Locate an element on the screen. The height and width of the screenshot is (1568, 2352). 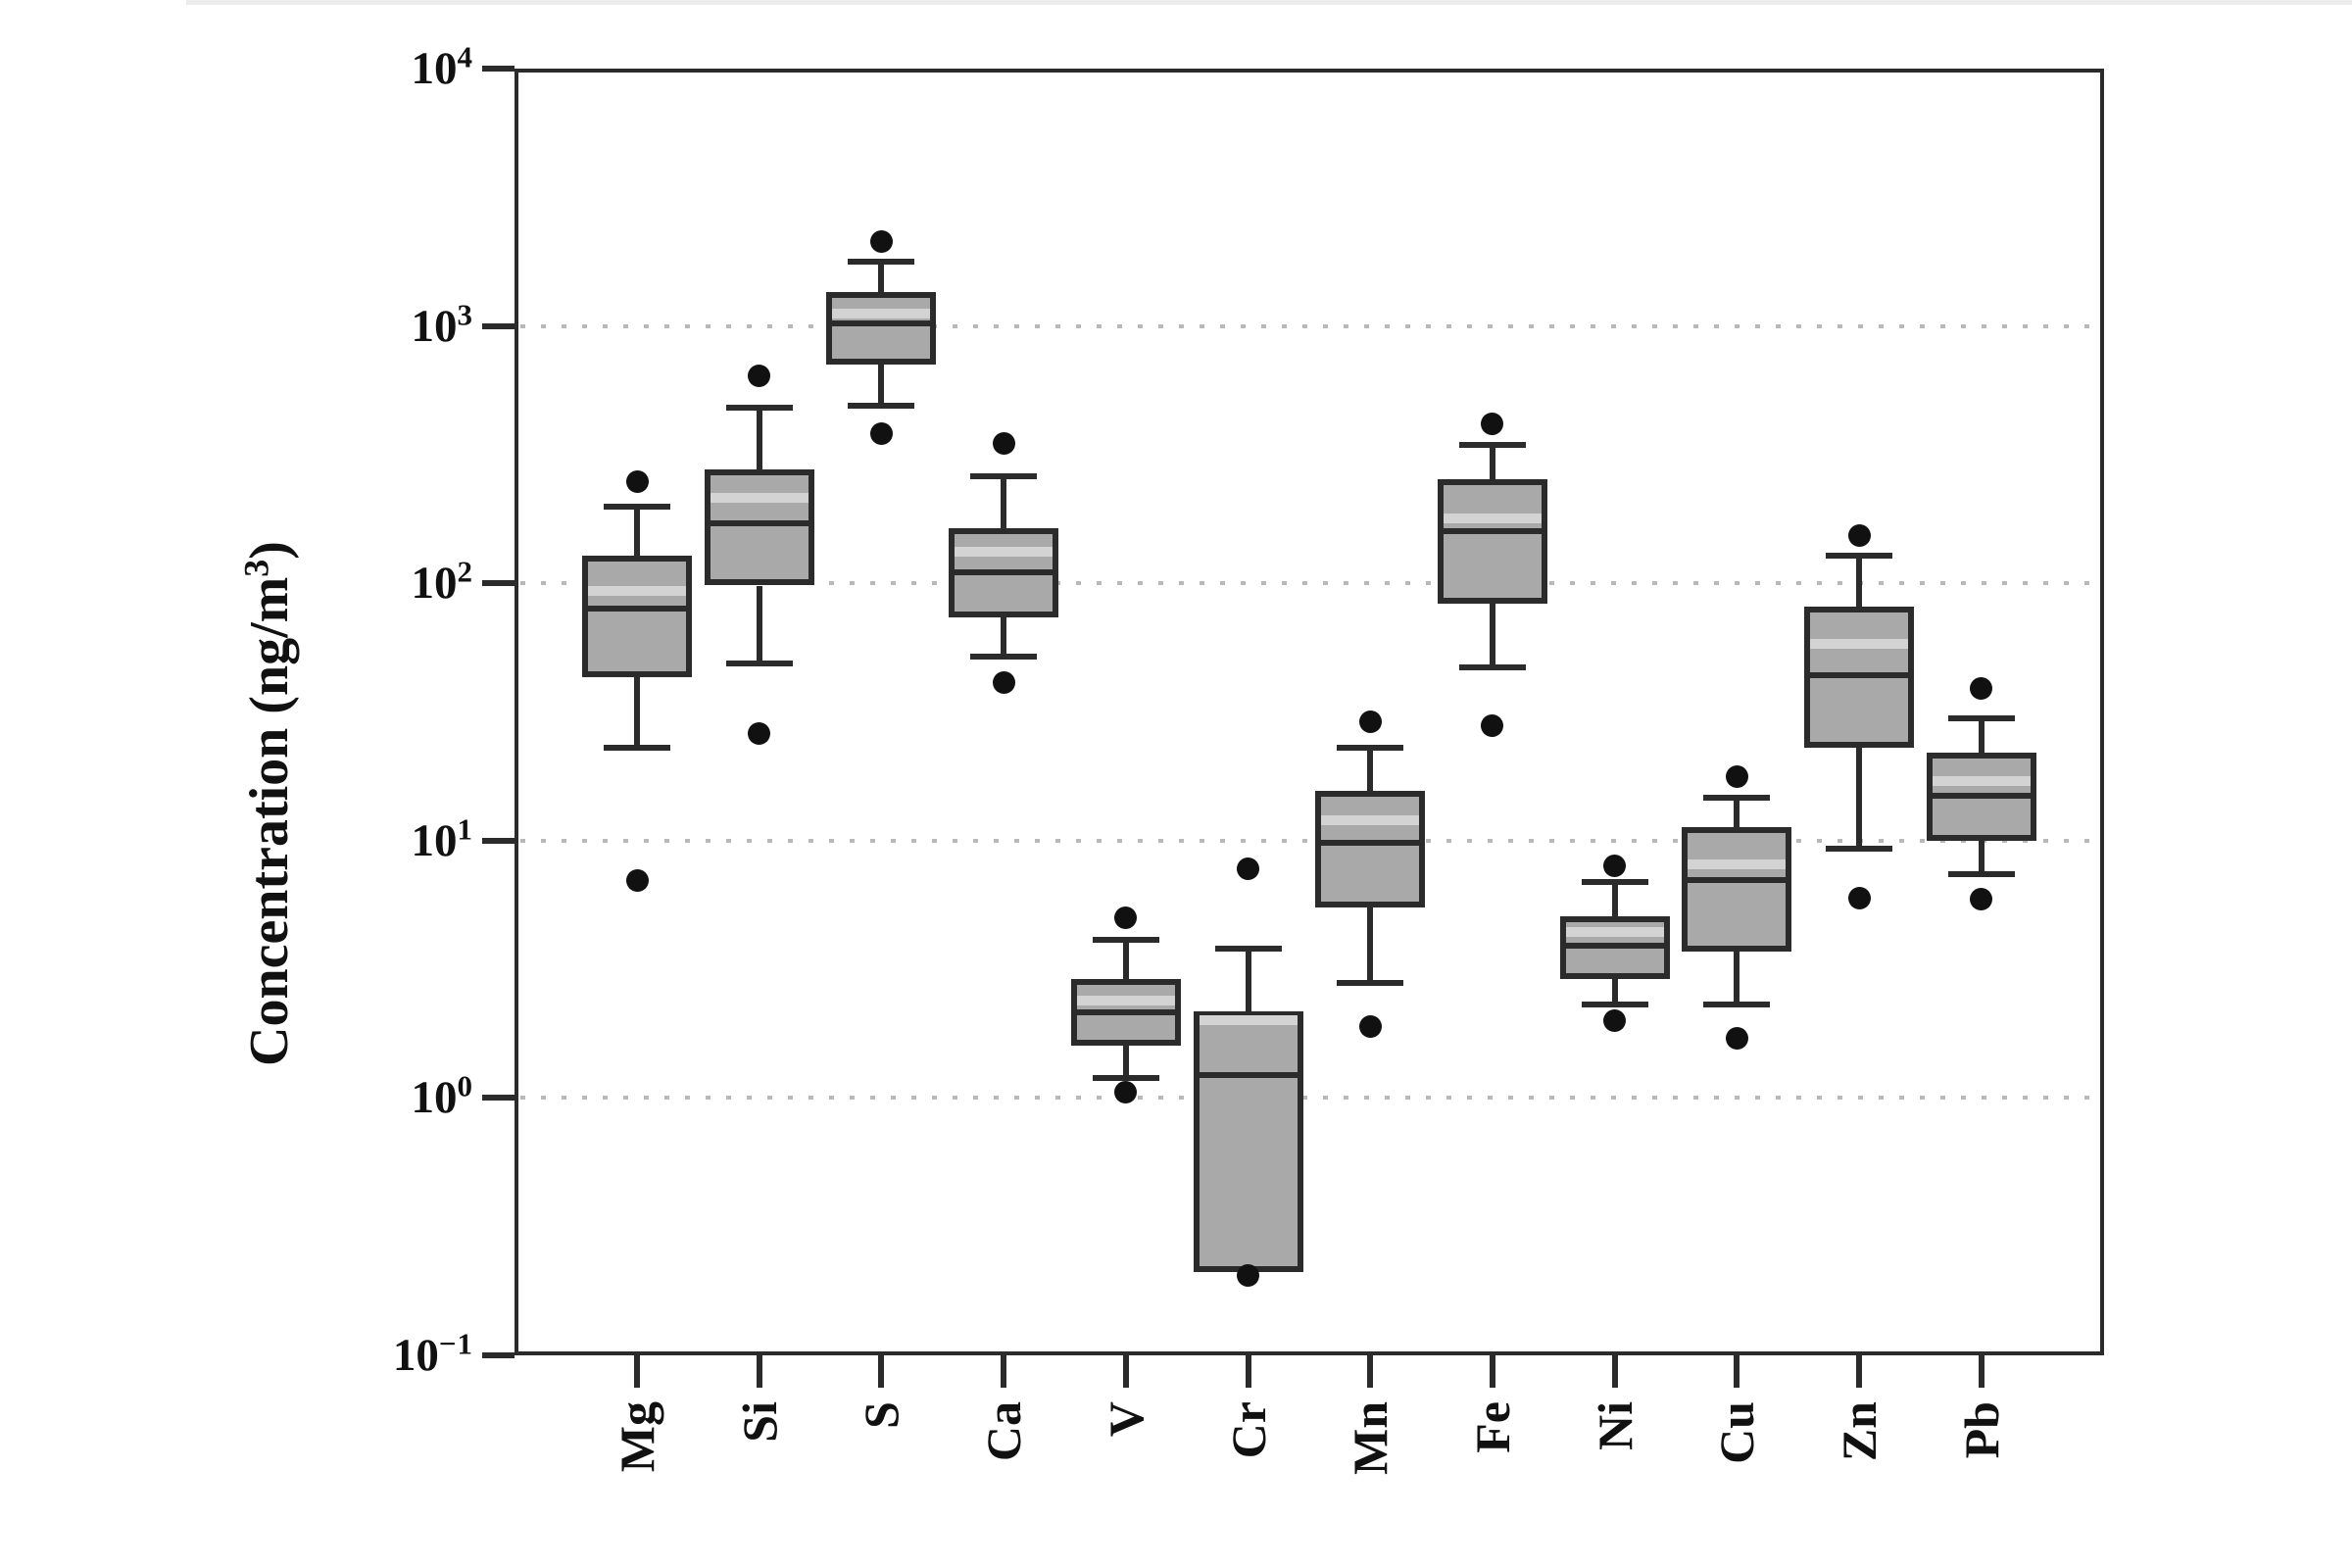
x-tick-label-zn: Zn is located at coordinates (1859, 1431).